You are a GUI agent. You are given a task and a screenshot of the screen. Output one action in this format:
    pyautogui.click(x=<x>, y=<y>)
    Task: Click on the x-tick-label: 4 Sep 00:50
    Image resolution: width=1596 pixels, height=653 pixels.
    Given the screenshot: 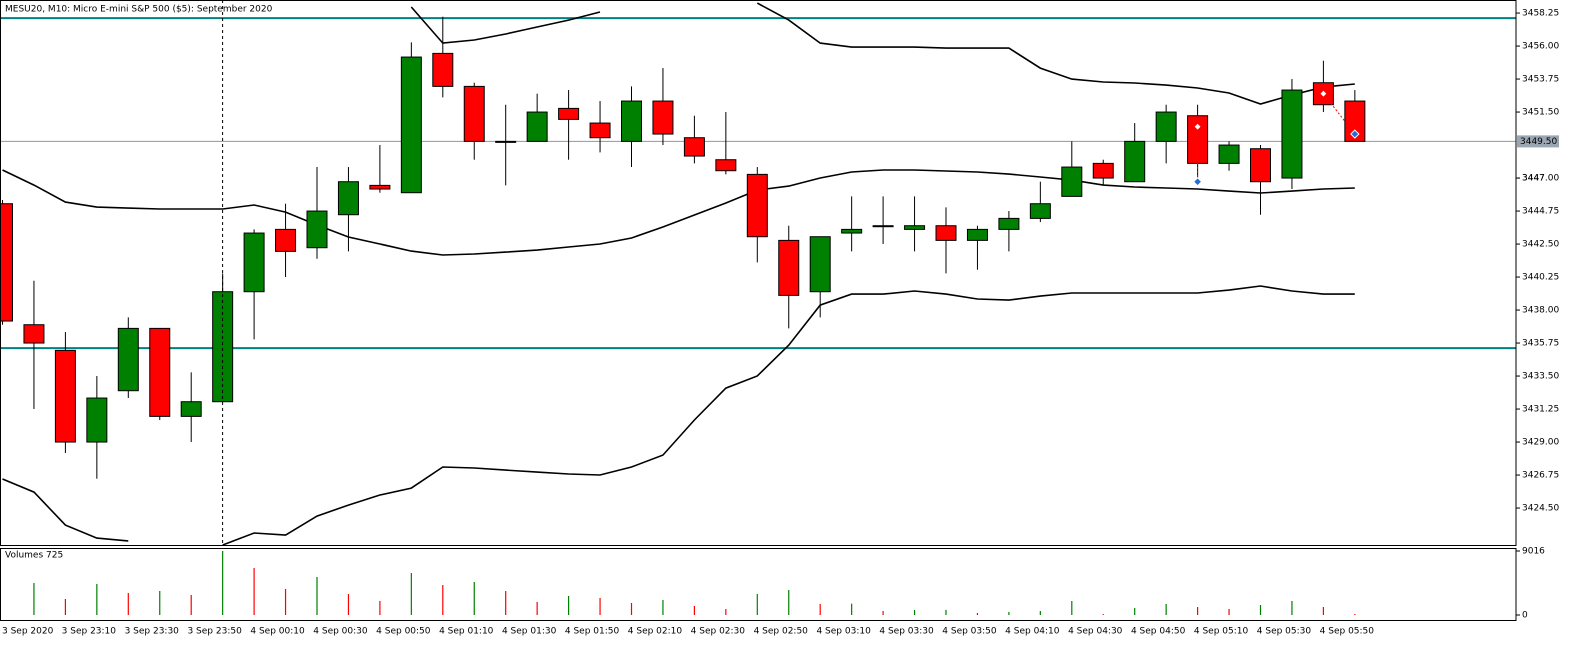 What is the action you would take?
    pyautogui.click(x=403, y=632)
    